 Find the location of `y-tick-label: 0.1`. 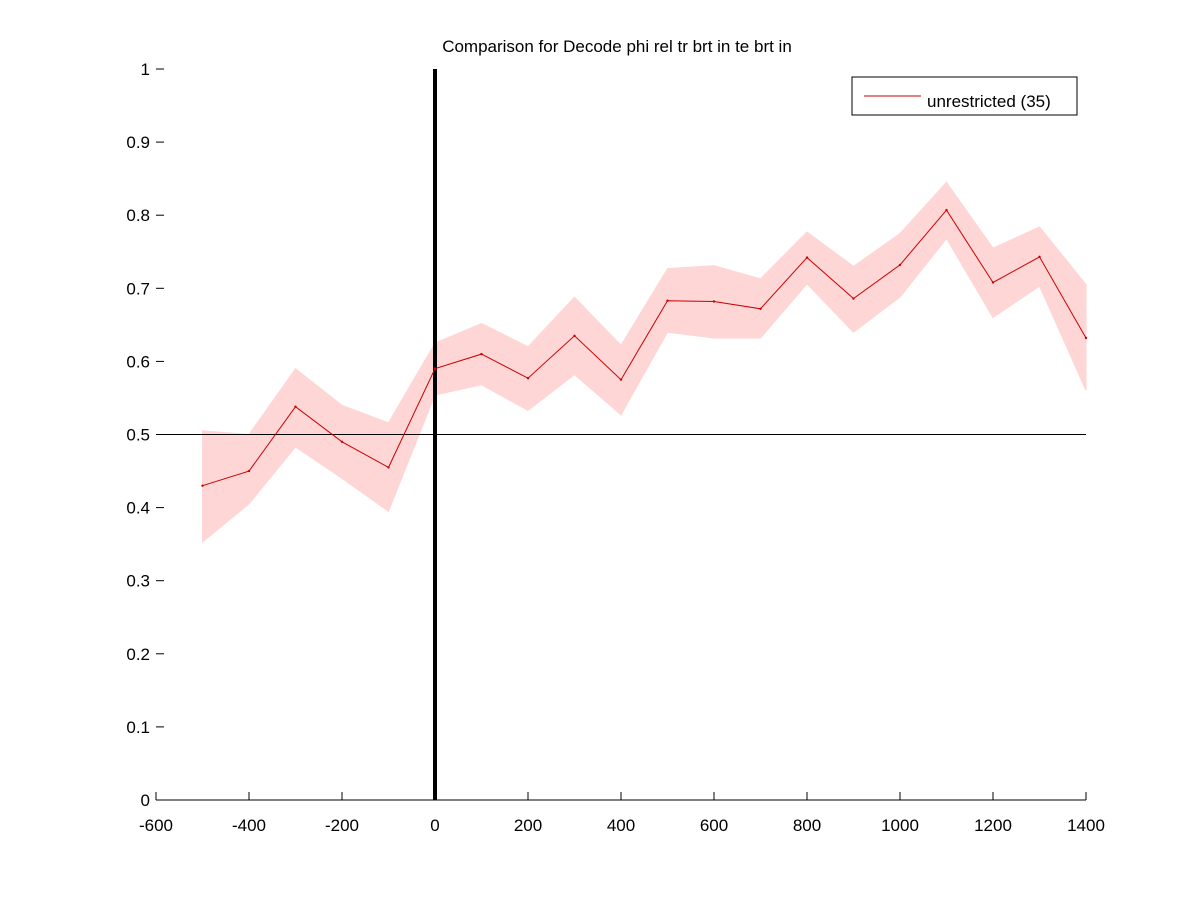

y-tick-label: 0.1 is located at coordinates (138, 727).